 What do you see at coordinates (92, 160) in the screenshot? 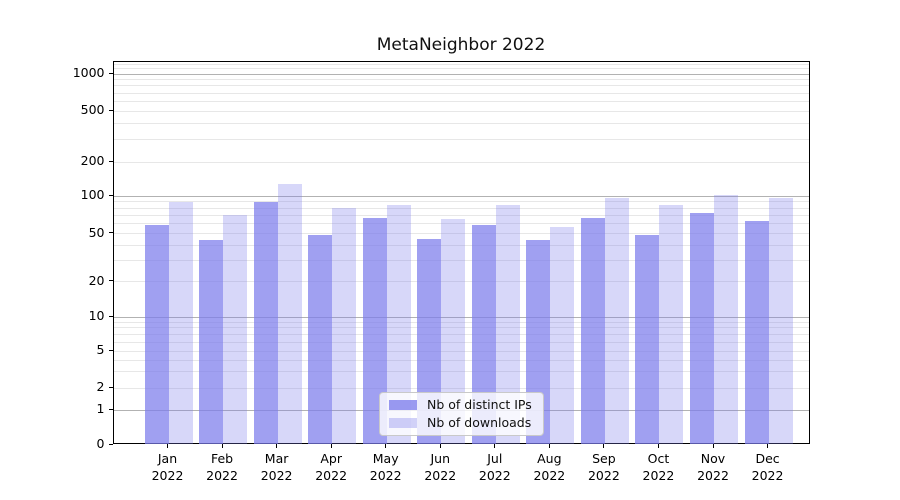
I see `y-tick-label: 200` at bounding box center [92, 160].